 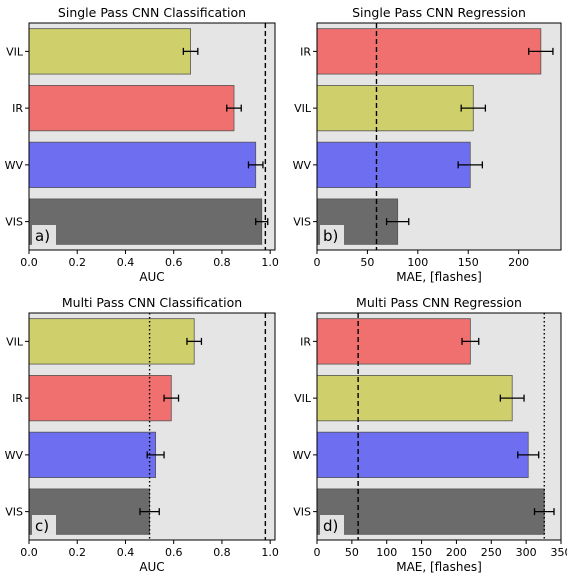 I want to click on panel-label: d), so click(x=330, y=526).